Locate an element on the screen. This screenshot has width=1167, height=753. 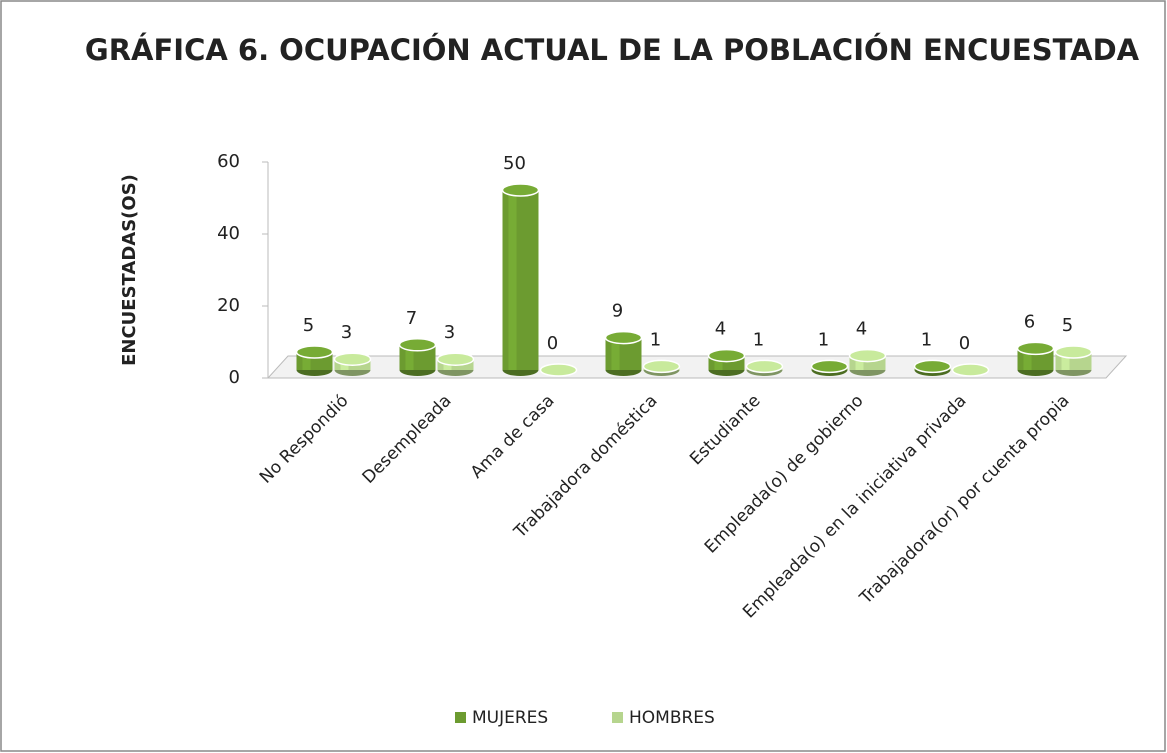
y-tick-label: 0 is located at coordinates (234, 377).